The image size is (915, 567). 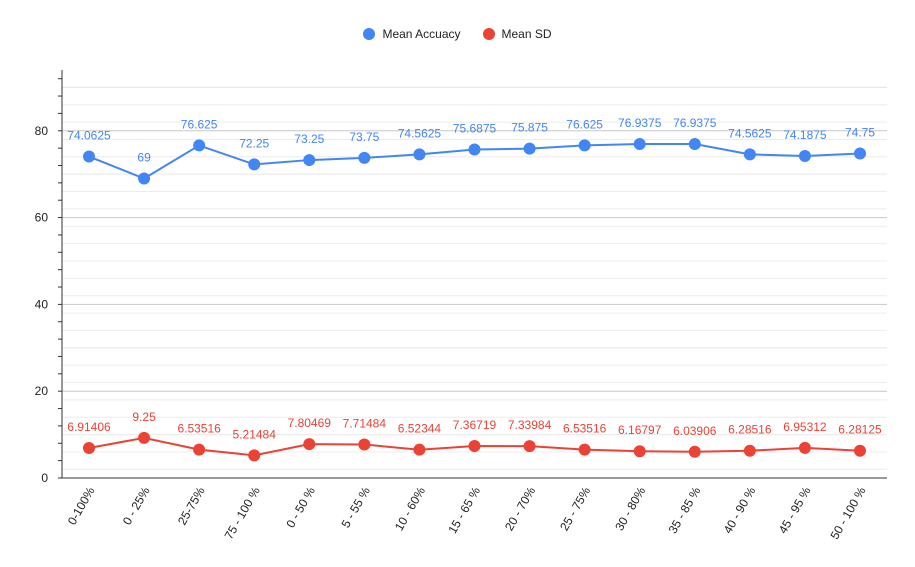 I want to click on legend-marker-sd, so click(x=488, y=34).